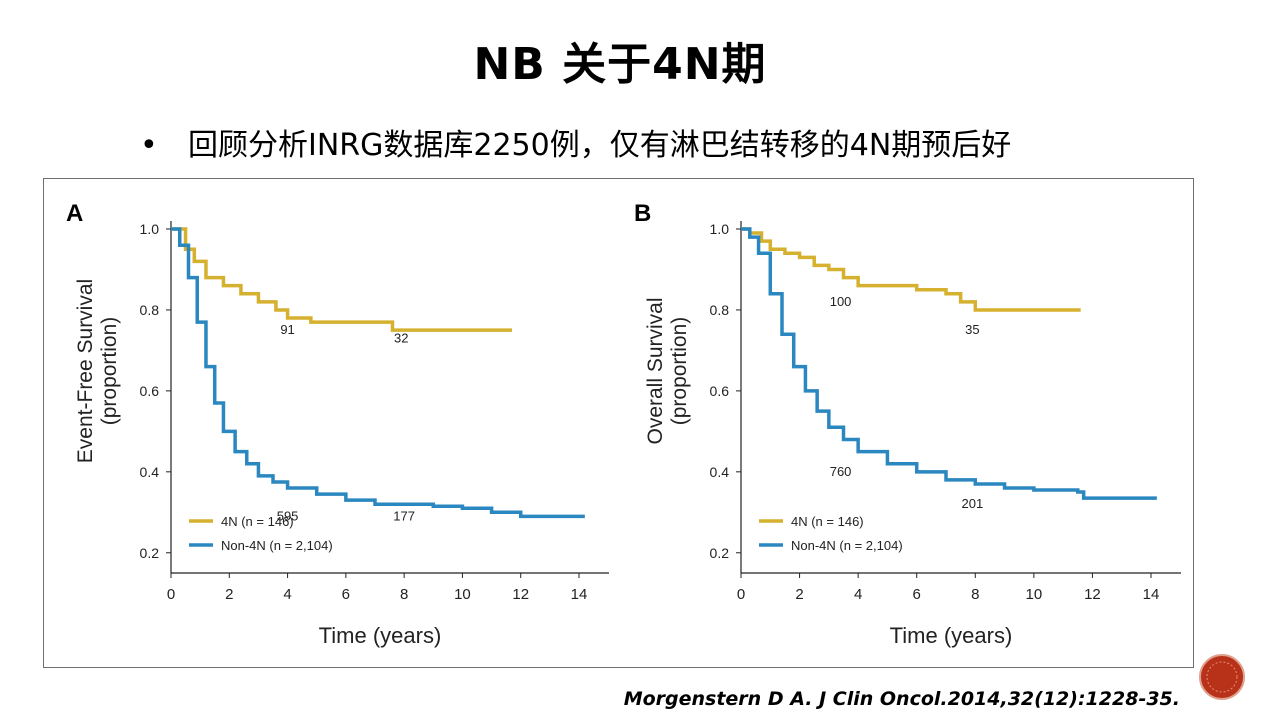 The width and height of the screenshot is (1280, 720). What do you see at coordinates (401, 337) in the screenshot?
I see `at-risk-label: 32` at bounding box center [401, 337].